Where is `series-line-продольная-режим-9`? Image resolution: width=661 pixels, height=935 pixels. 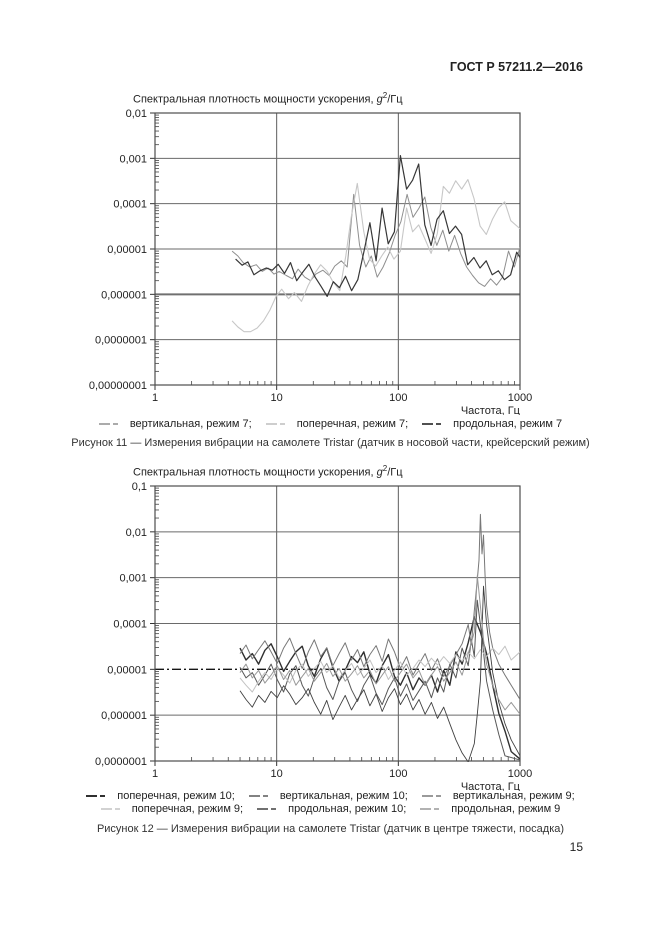
series-line-продольная-режим-9 is located at coordinates (379, 645).